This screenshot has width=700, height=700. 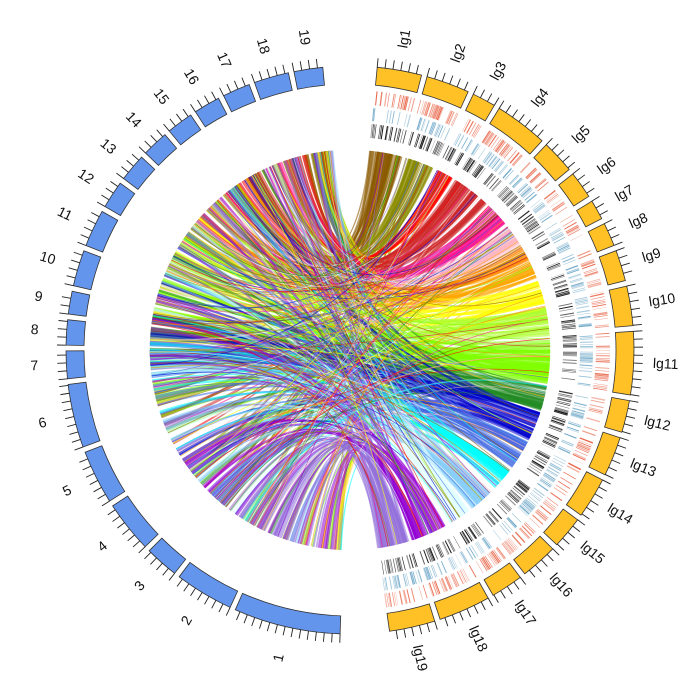 What do you see at coordinates (620, 514) in the screenshot?
I see `chromosome-label-lg14: lg14` at bounding box center [620, 514].